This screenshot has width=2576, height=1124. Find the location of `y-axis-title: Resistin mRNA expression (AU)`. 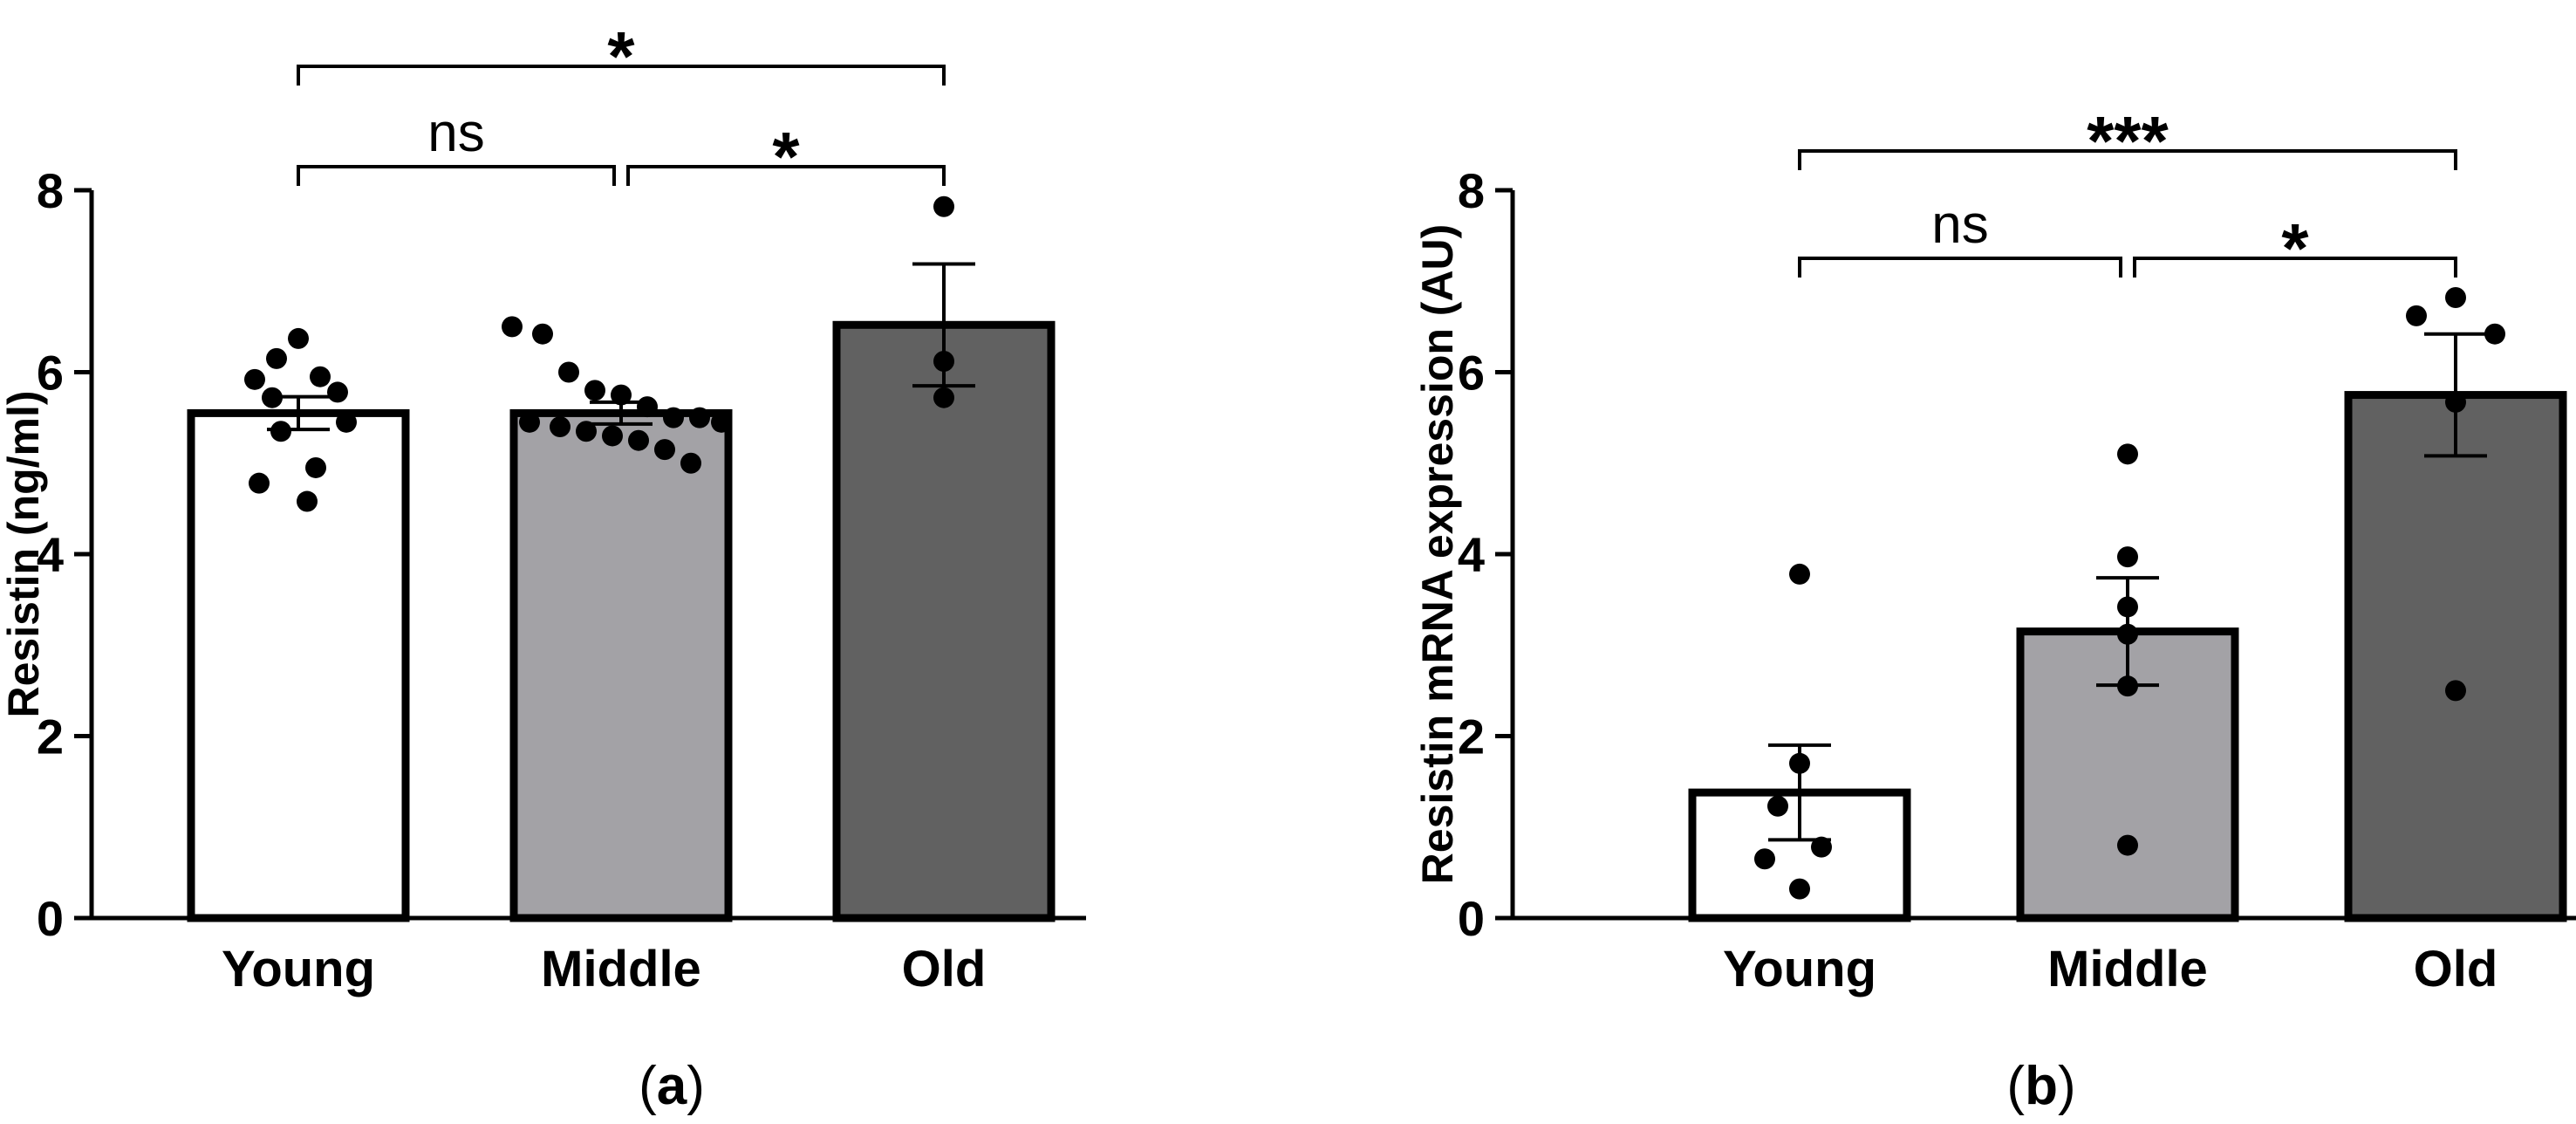

y-axis-title: Resistin mRNA expression (AU) is located at coordinates (1437, 555).